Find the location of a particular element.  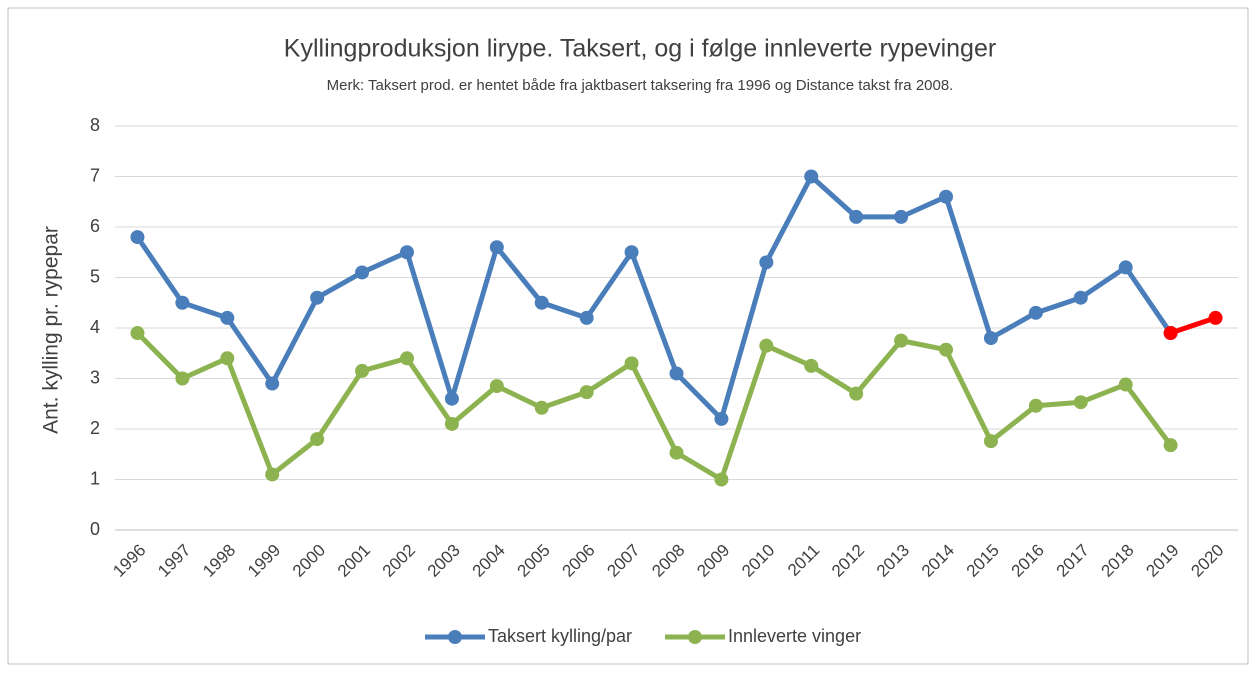

y-tick-label: 7 is located at coordinates (95, 175).